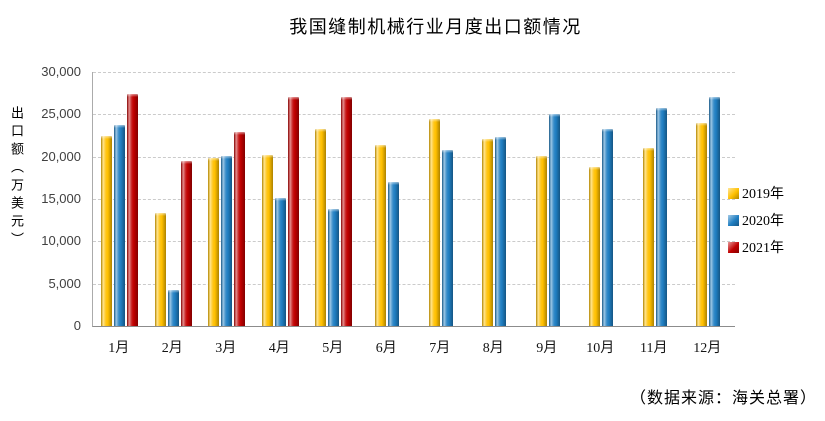  I want to click on bar-2019年-3月, so click(214, 242).